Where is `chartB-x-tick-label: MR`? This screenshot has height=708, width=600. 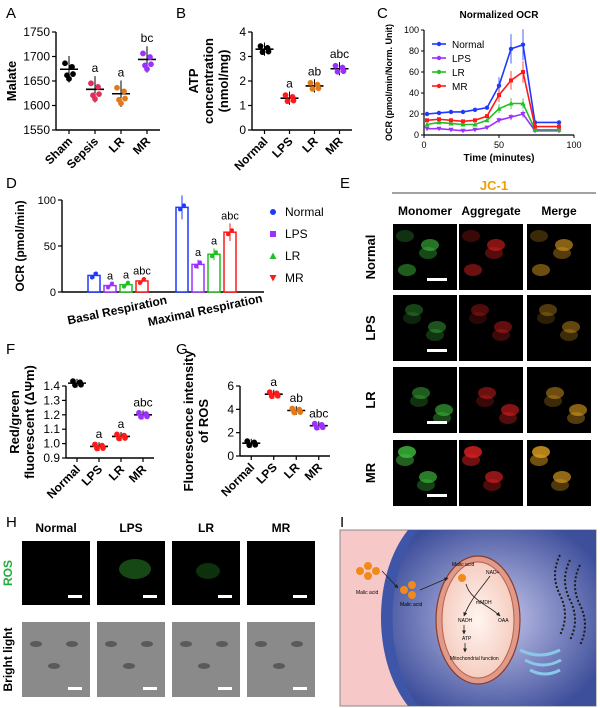
chartB-x-tick-label: MR is located at coordinates (334, 145).